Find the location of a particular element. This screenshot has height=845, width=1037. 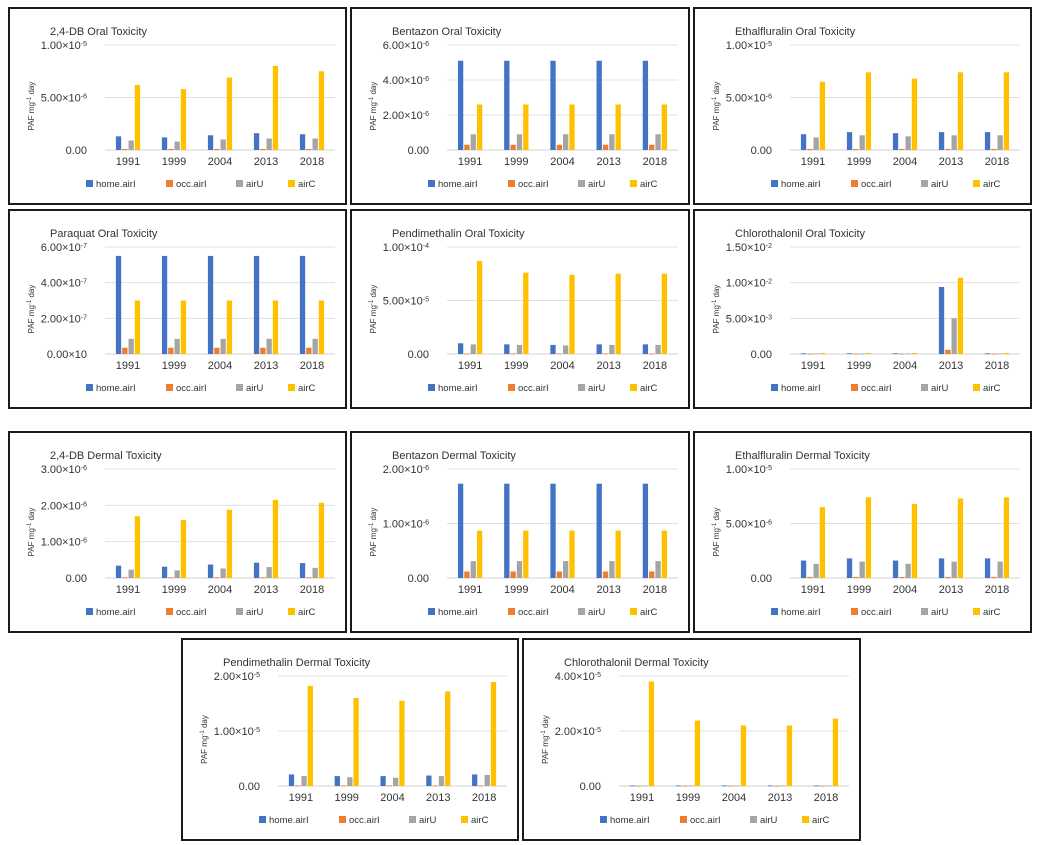

y-tick-label: 5.00×10-3 is located at coordinates (749, 319).